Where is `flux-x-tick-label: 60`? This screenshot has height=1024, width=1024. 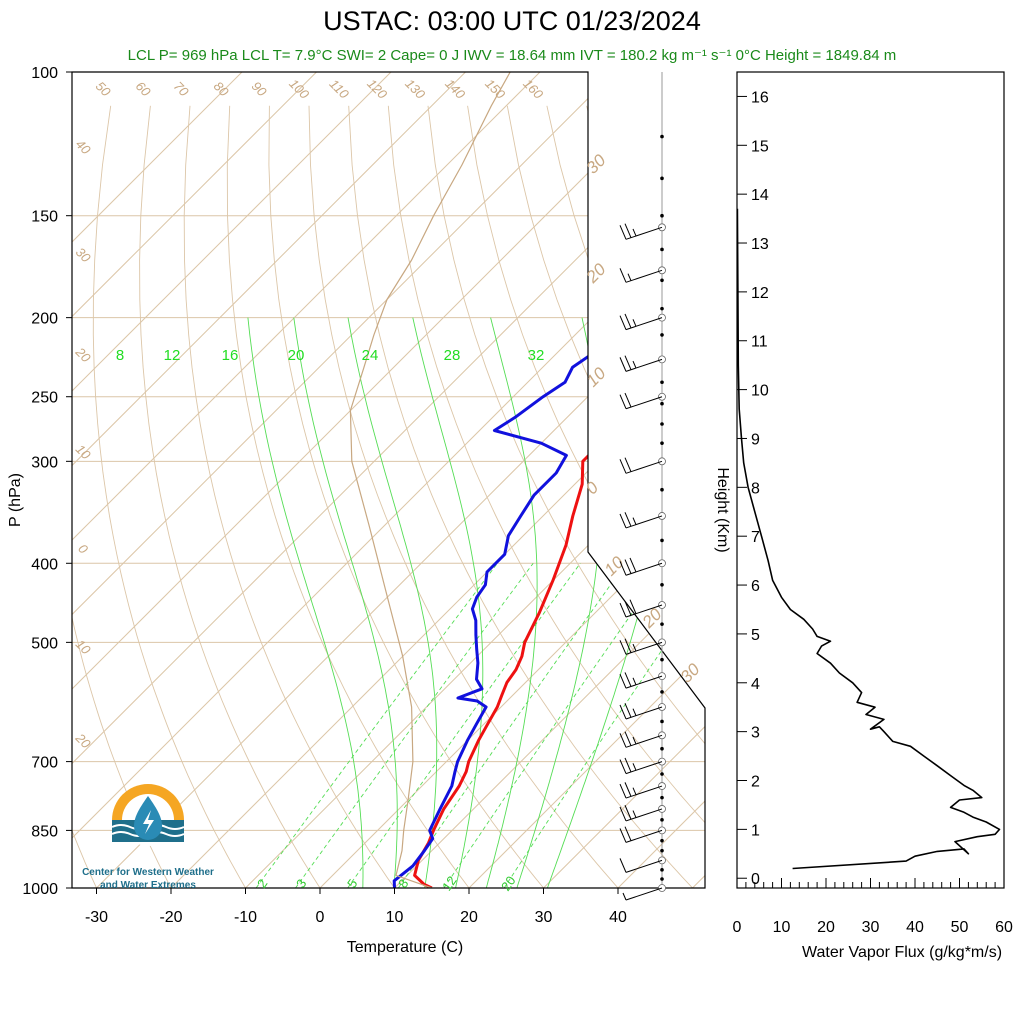 flux-x-tick-label: 60 is located at coordinates (1004, 927).